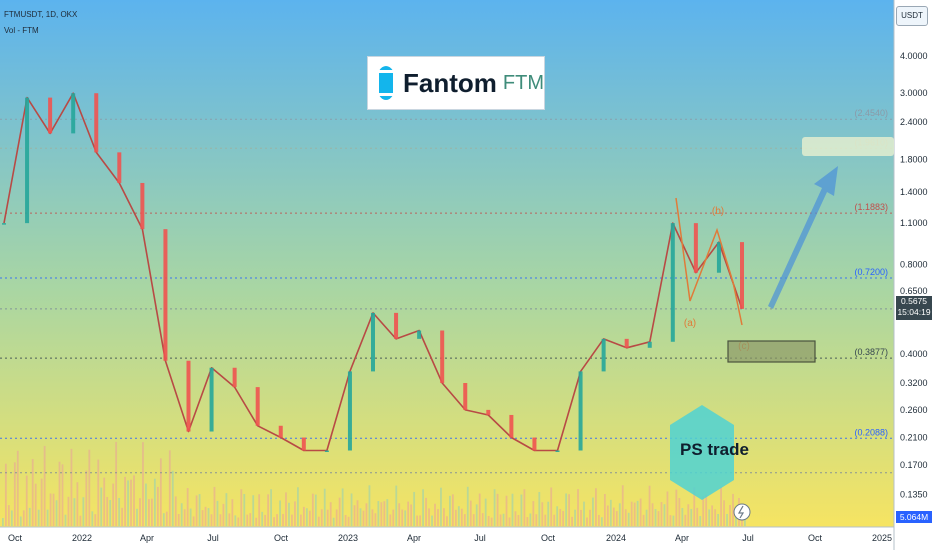 This screenshot has height=550, width=932. I want to click on time-tick-4: Oct, so click(281, 538).